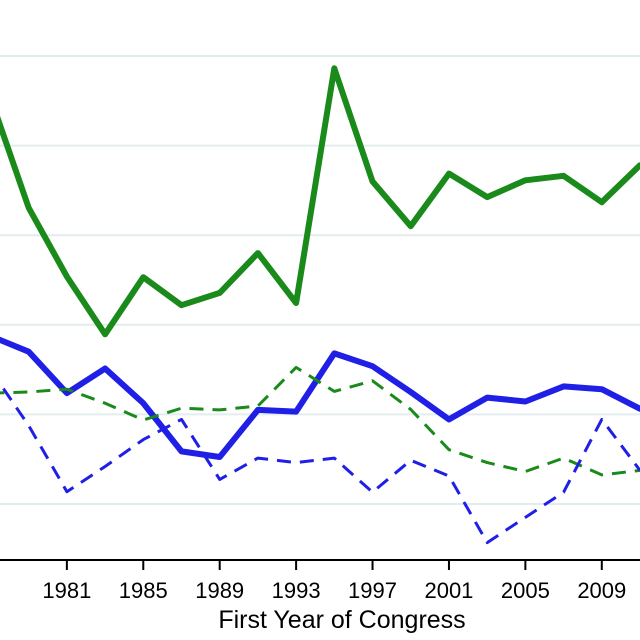 The image size is (640, 640). What do you see at coordinates (334, 581) in the screenshot?
I see `x-axis-ticks: 1981 1985 1989 1993 1997 2001 2005 2009` at bounding box center [334, 581].